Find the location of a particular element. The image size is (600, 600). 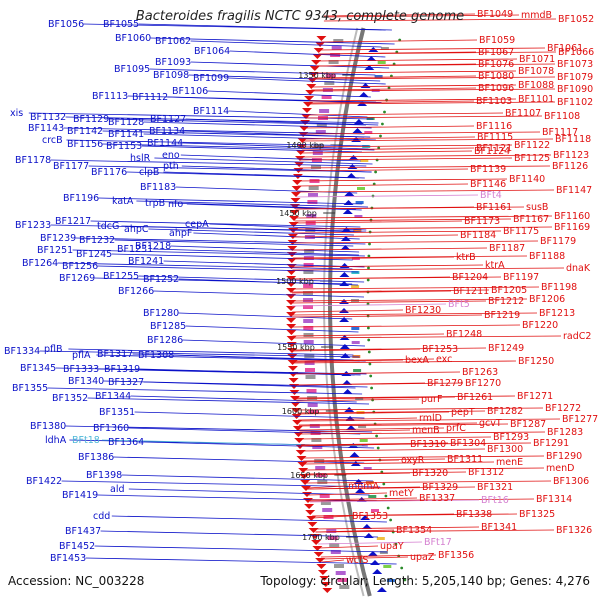

reverse-gene-label: BF1252 is located at coordinates (161, 279).